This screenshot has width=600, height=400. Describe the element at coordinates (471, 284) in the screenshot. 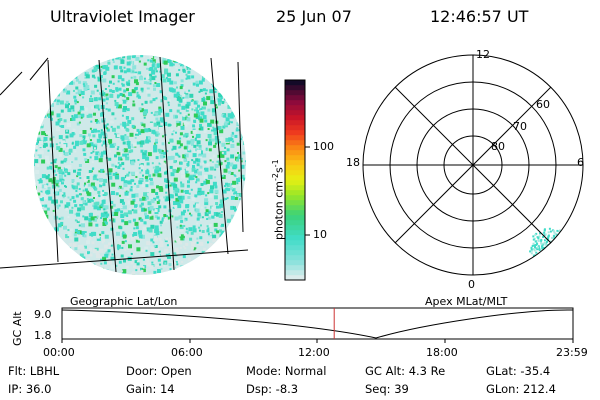

I see `mlt-label-0: 0` at that location.